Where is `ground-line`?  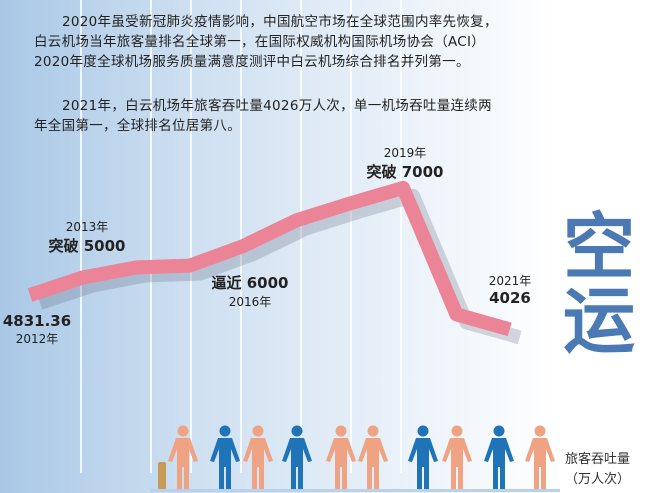
ground-line is located at coordinates (355, 490).